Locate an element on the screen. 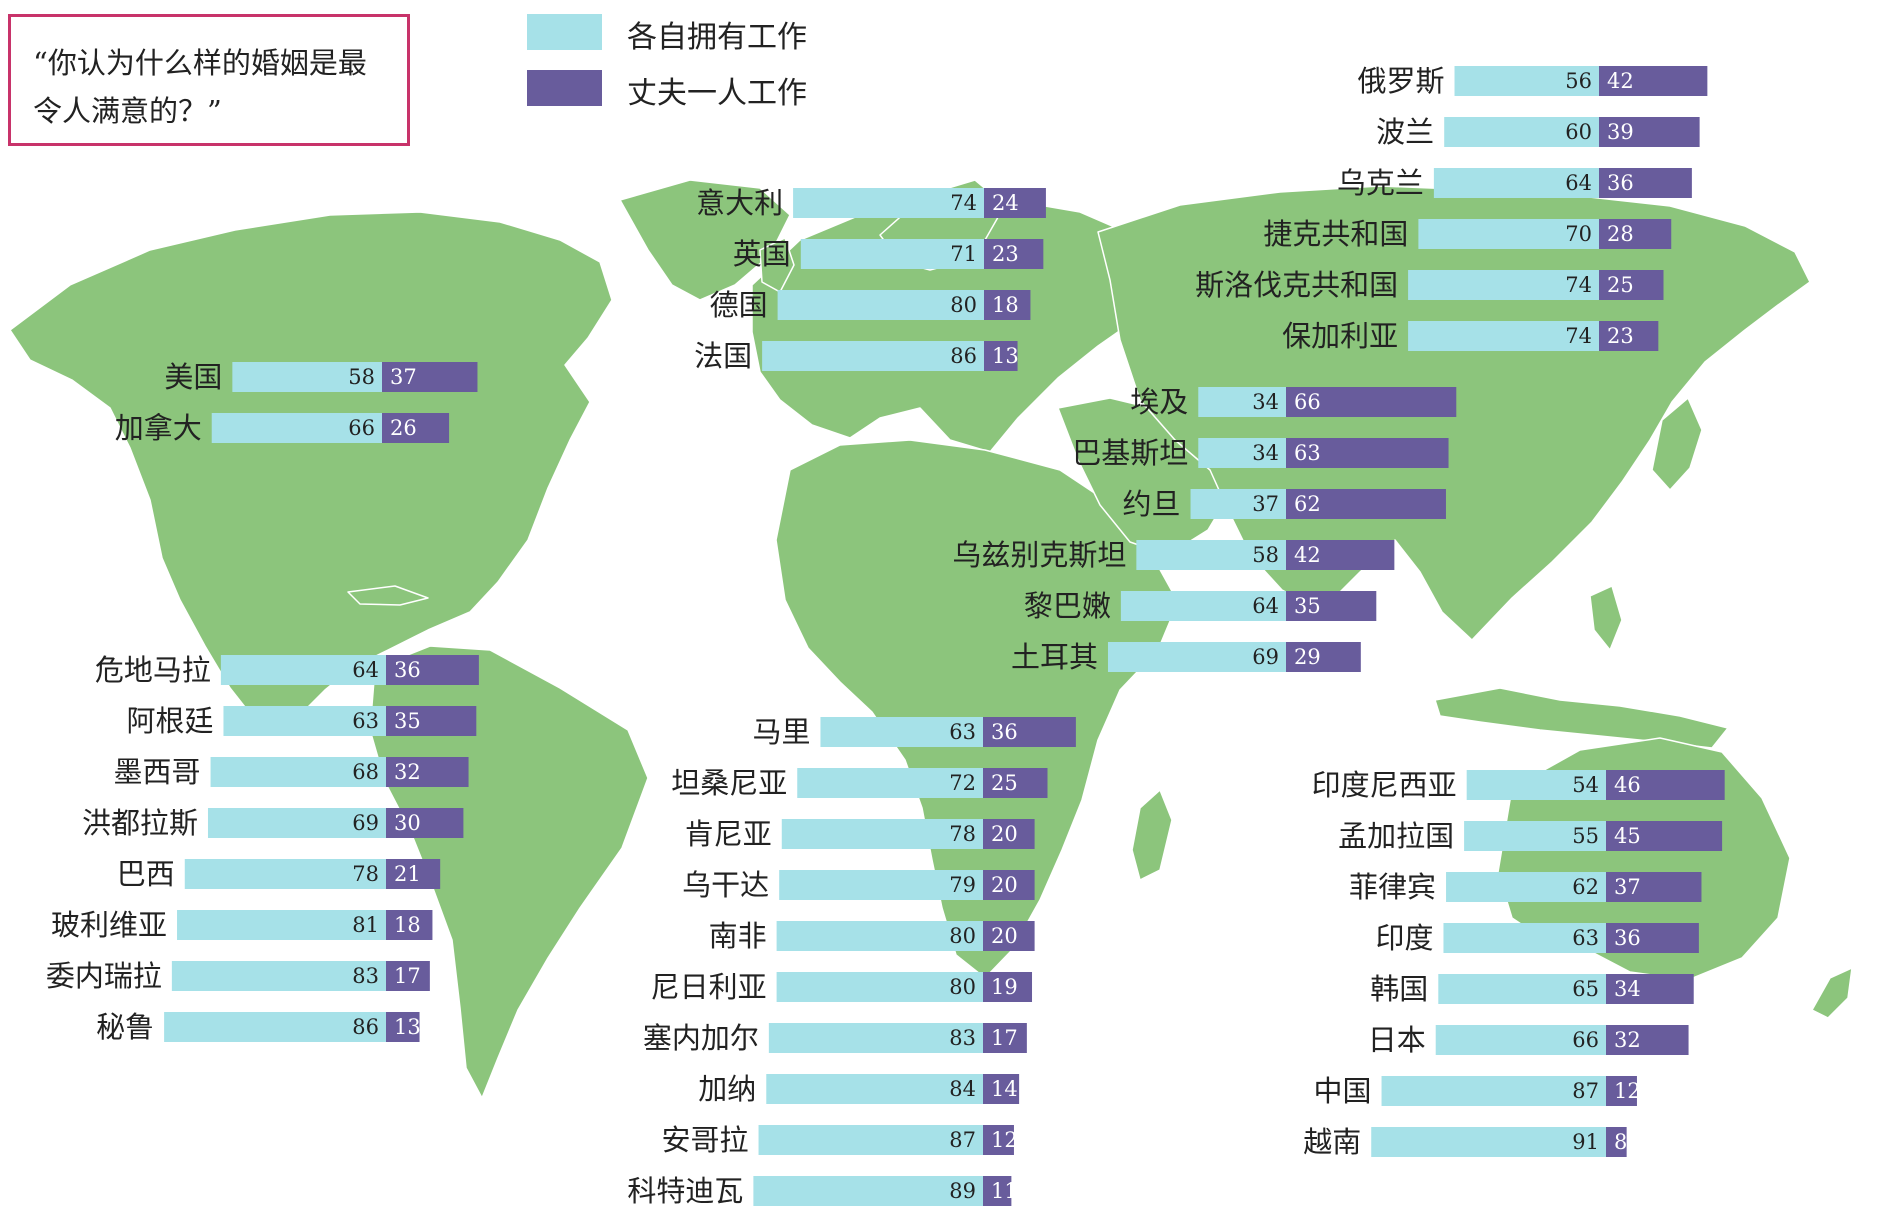  greenland-shape is located at coordinates (705, 240).